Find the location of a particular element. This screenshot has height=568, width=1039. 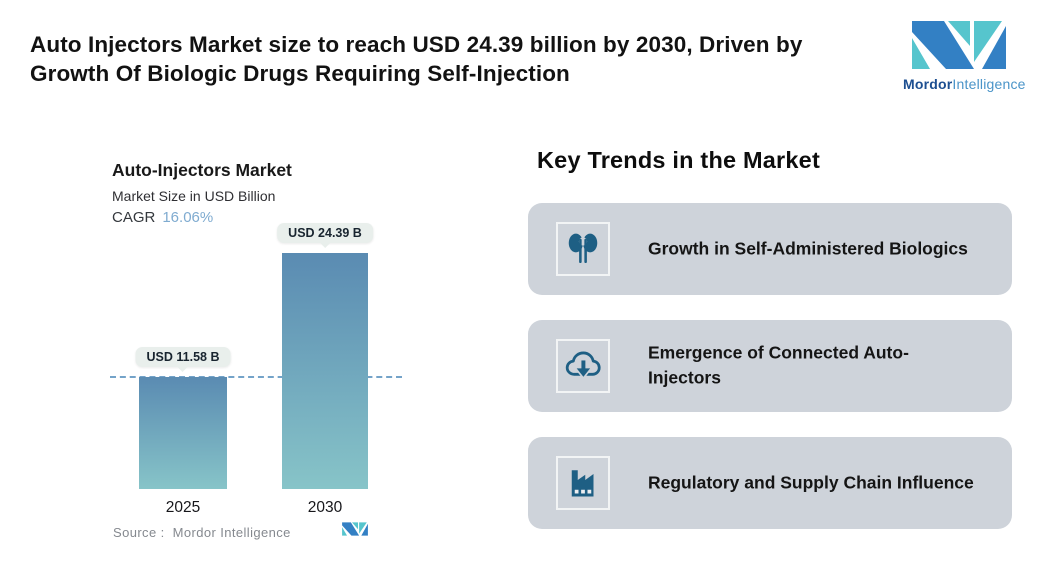

mordor-logo-mark-icon is located at coordinates (959, 45).